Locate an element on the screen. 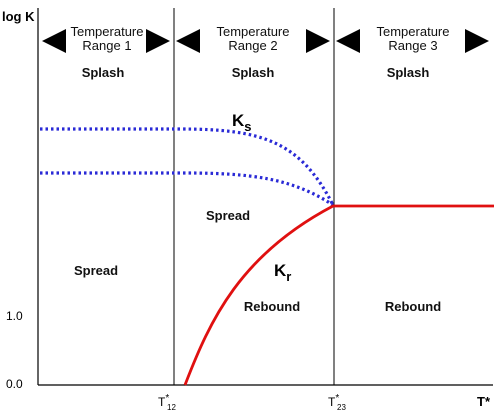 This screenshot has height=410, width=495. x-tick-t12-sub: 12 is located at coordinates (171, 406).